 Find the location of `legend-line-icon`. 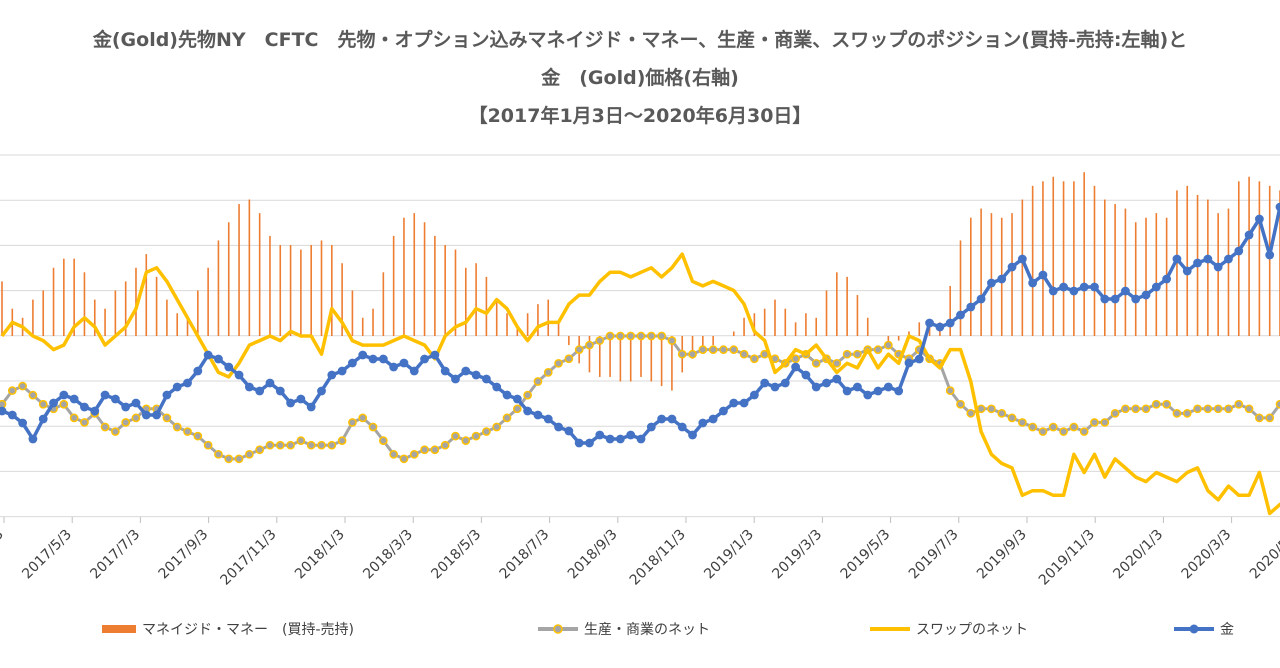

legend-line-icon is located at coordinates (890, 629).